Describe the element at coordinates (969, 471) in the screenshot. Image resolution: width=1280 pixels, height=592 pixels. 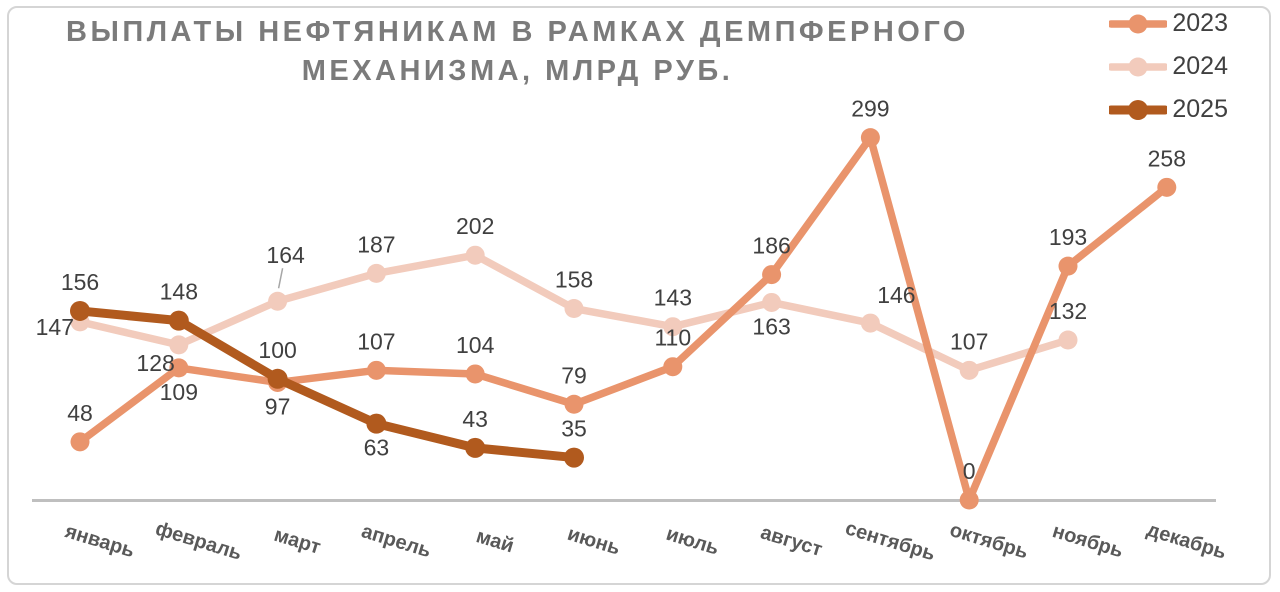
I see `data-label-2023-октябрь: 0` at that location.